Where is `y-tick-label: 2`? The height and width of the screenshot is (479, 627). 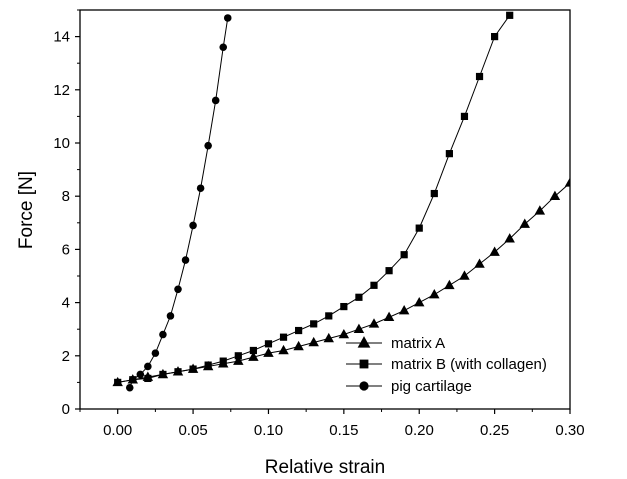 y-tick-label: 2 is located at coordinates (66, 356).